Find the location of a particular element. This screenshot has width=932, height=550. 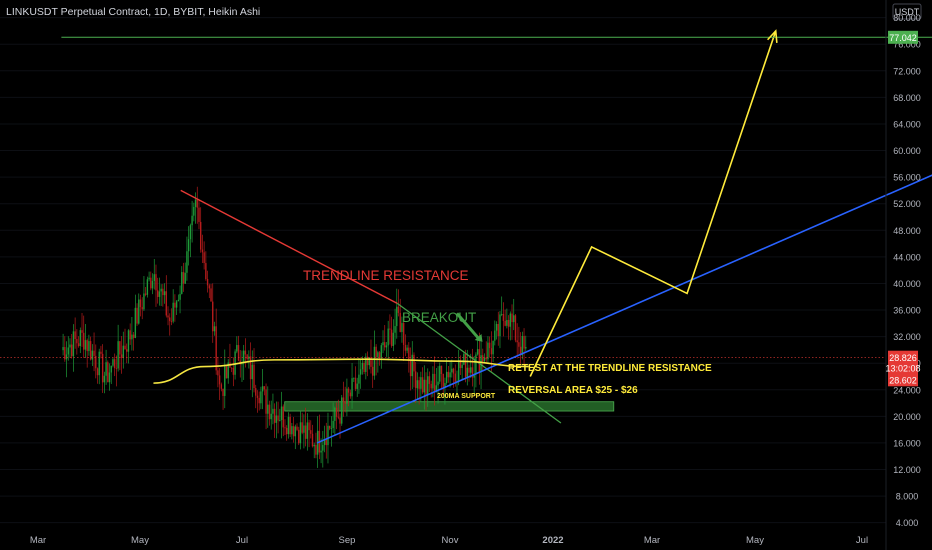

target-price-tag-box is located at coordinates (903, 37).